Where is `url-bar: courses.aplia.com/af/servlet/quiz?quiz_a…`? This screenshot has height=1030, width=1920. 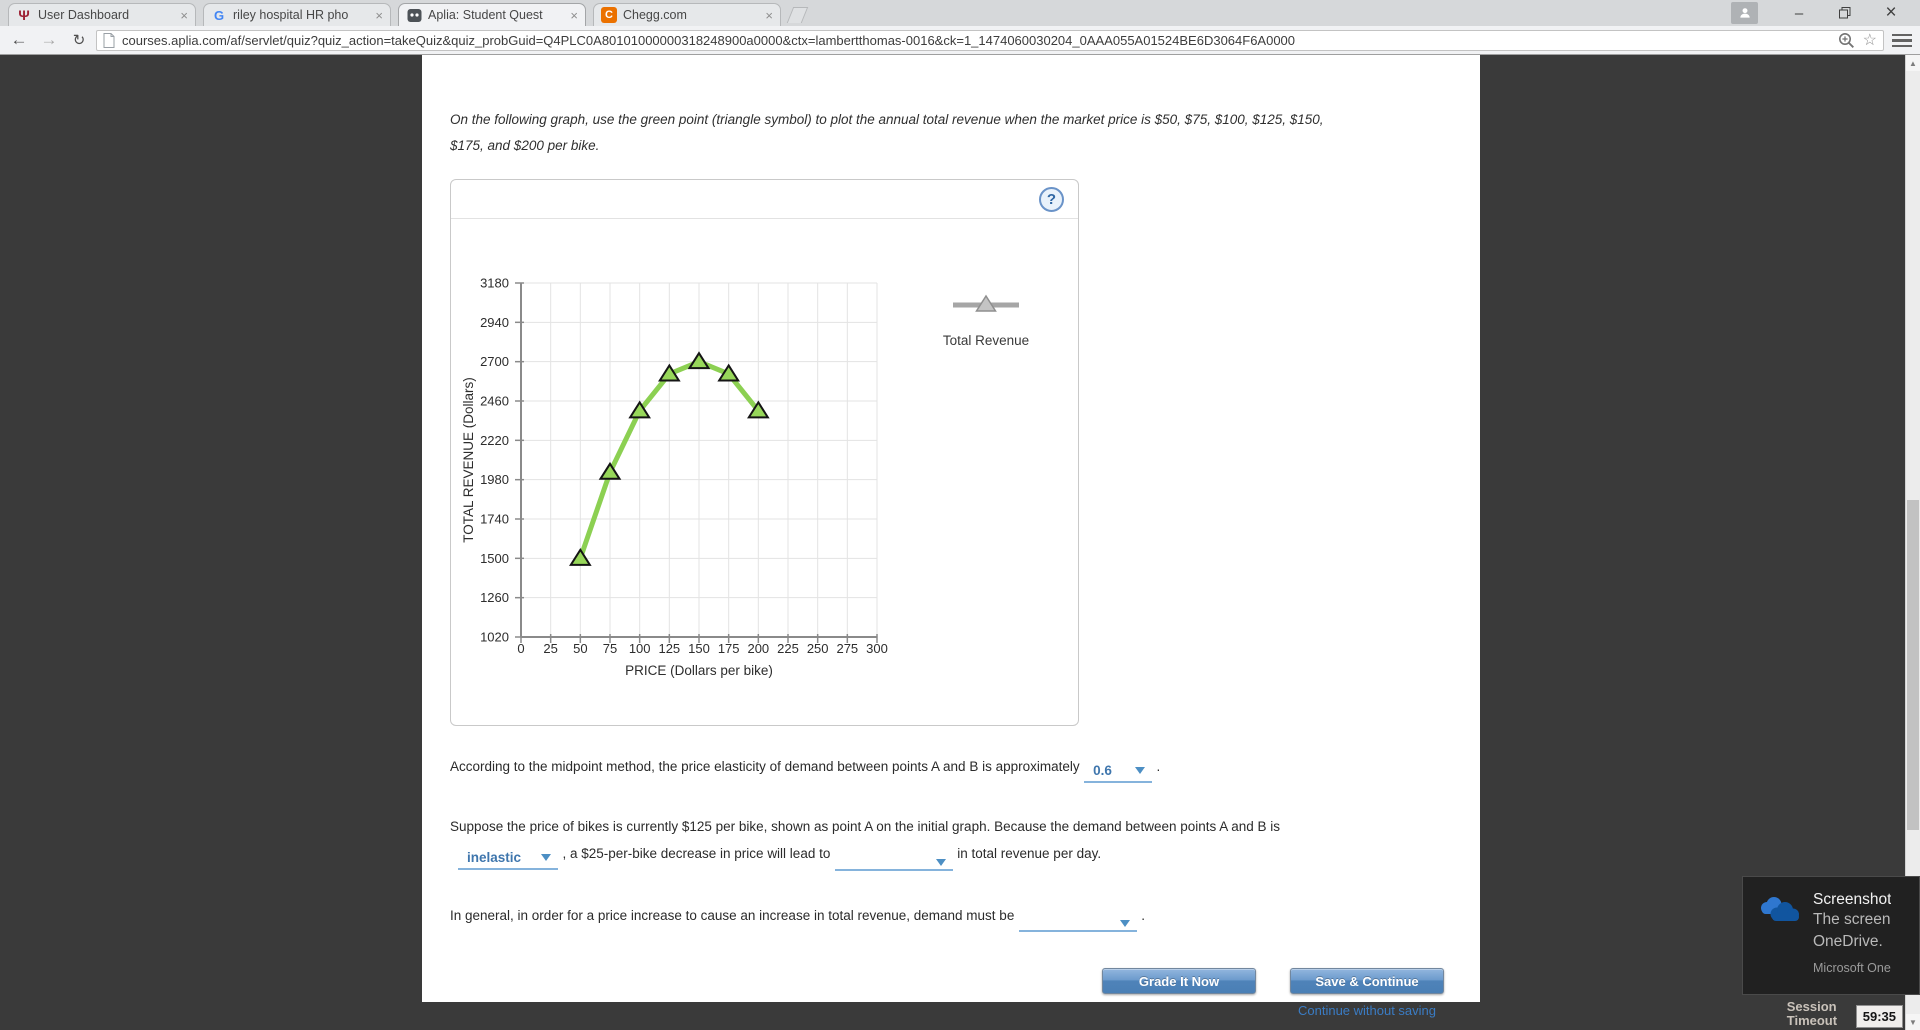 url-bar: courses.aplia.com/af/servlet/quiz?quiz_a… is located at coordinates (990, 40).